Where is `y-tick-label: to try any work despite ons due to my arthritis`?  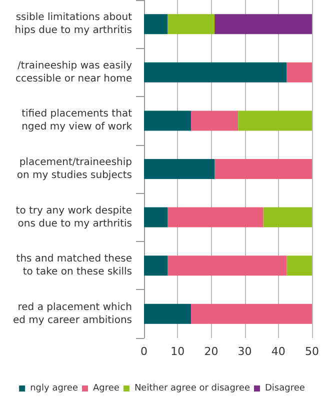
y-tick-label: to try any work despite ons due to my arthritis is located at coordinates (74, 217).